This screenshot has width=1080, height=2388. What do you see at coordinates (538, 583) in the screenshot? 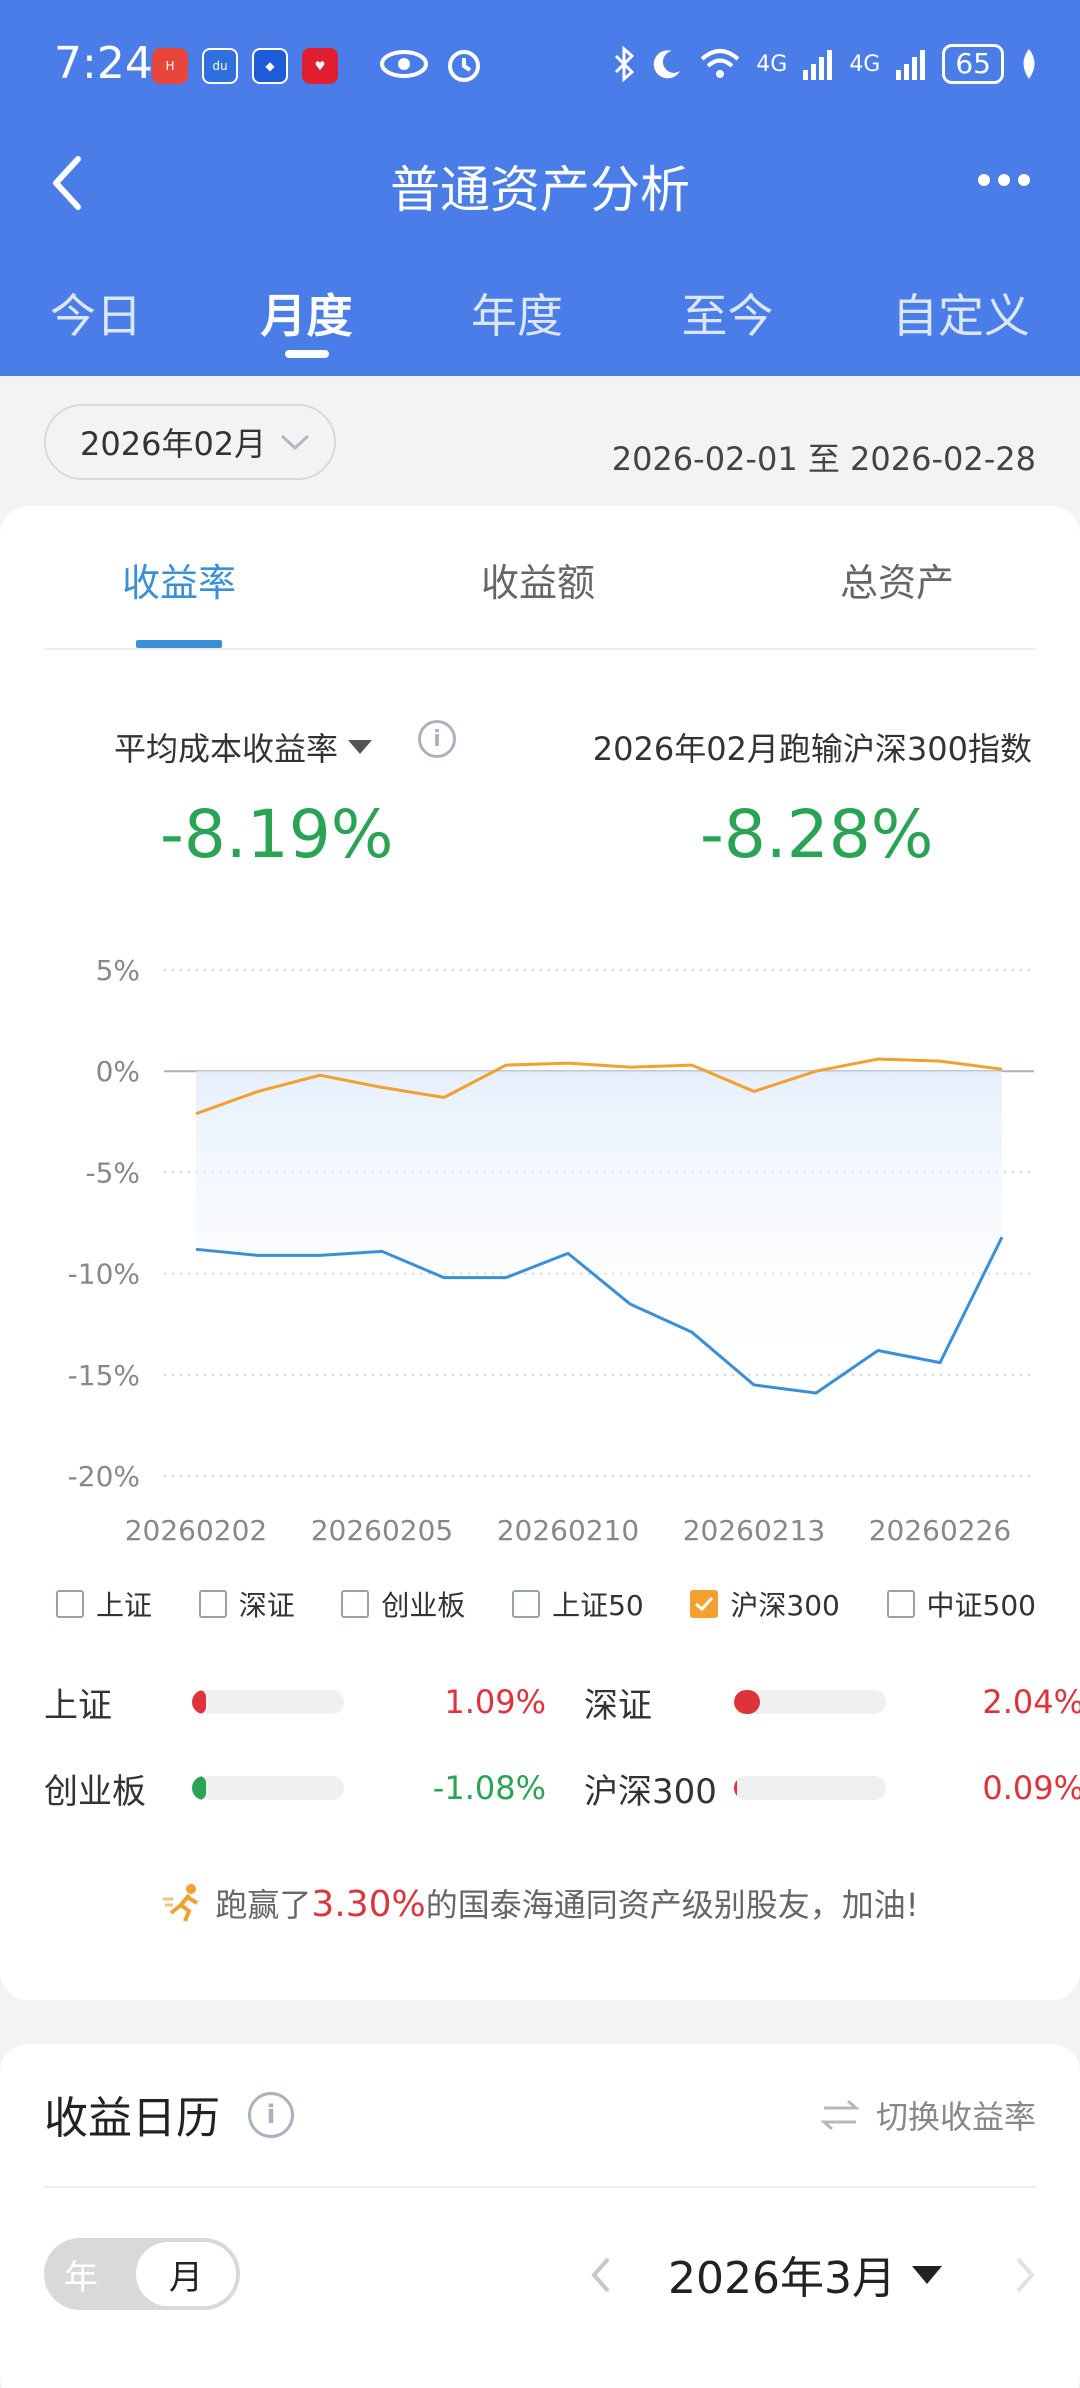
I see `tab-return-amount: 收益额` at bounding box center [538, 583].